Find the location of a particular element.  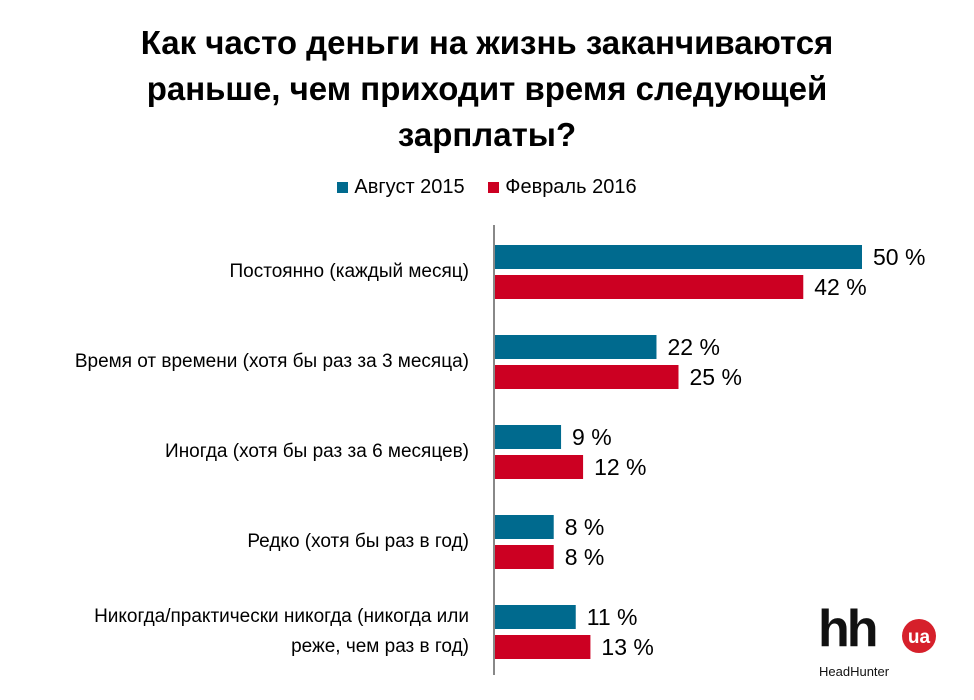

category-label-line: Редко (хотя бы раз в год) is located at coordinates (358, 541).